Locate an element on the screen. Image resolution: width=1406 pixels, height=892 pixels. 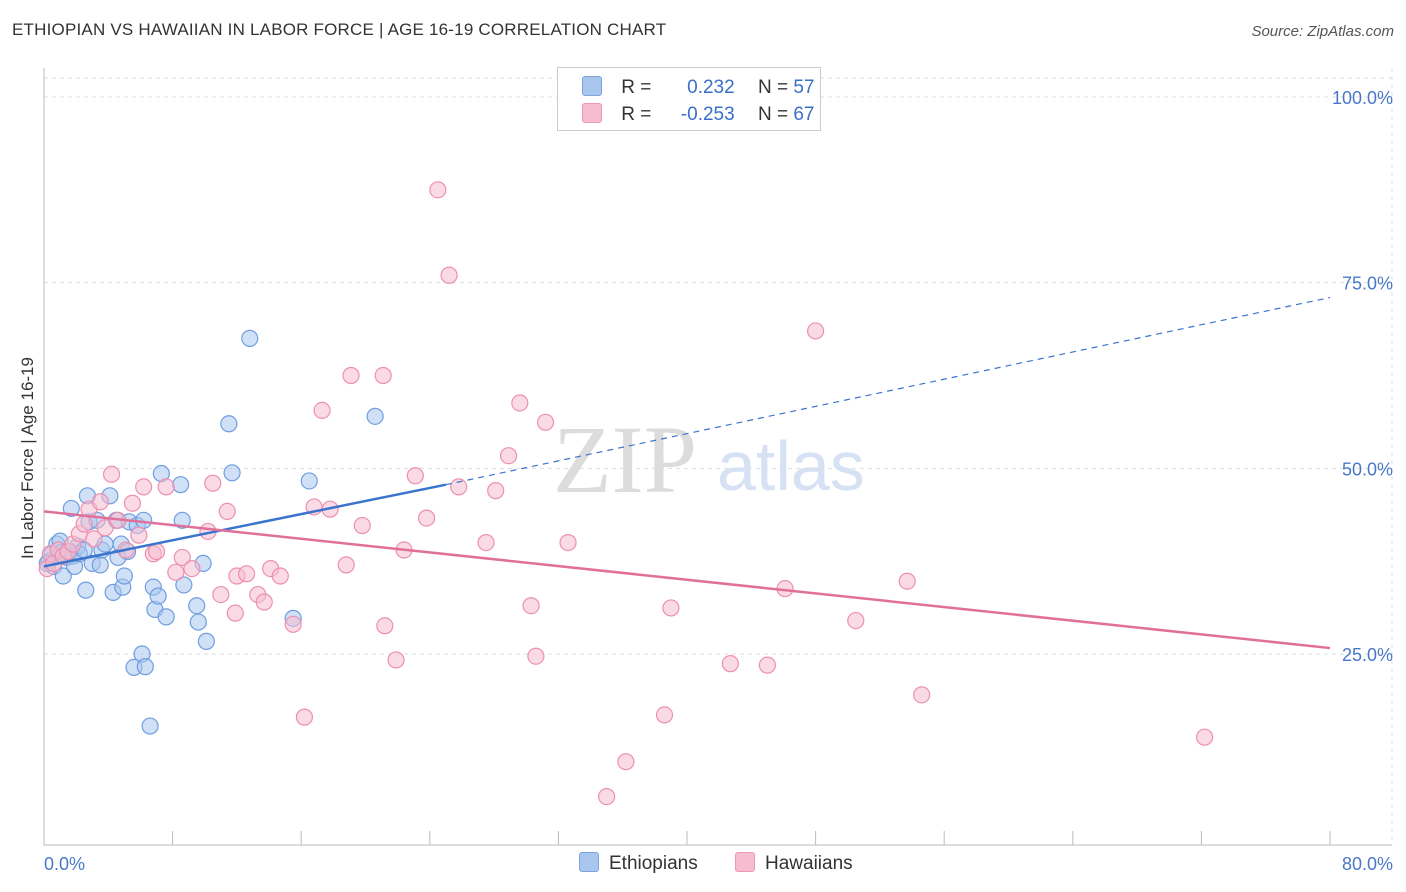
legend-row-ethiopians: R = 0.232 N = 57 is located at coordinates (698, 88).